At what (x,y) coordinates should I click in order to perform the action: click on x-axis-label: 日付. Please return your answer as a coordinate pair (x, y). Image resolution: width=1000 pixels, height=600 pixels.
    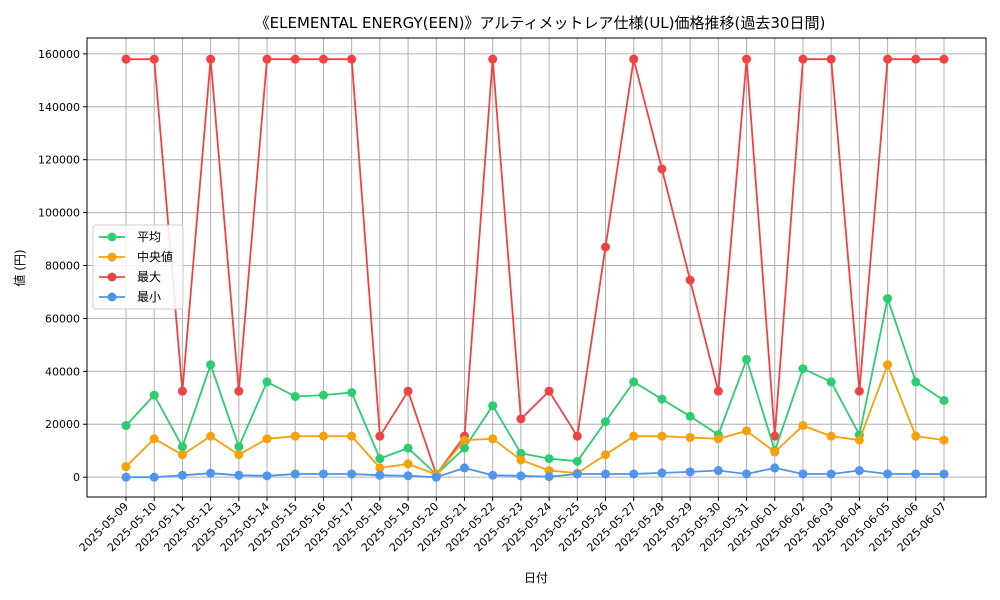
    Looking at the image, I should click on (536, 578).